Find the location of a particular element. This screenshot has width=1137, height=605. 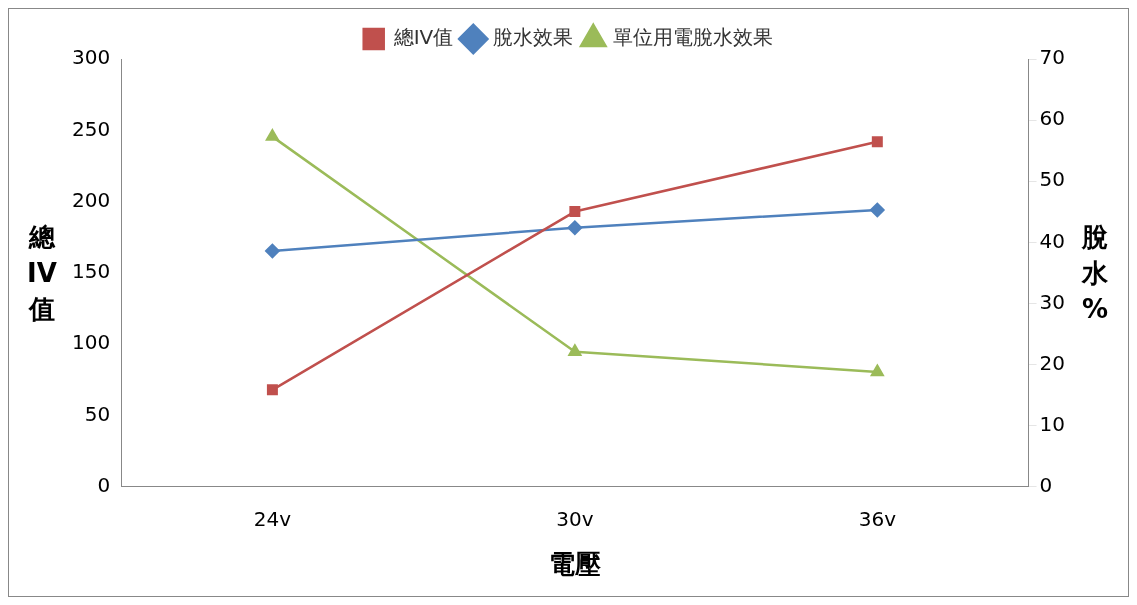

y-axis-title: 總IV值 is located at coordinates (42, 273).